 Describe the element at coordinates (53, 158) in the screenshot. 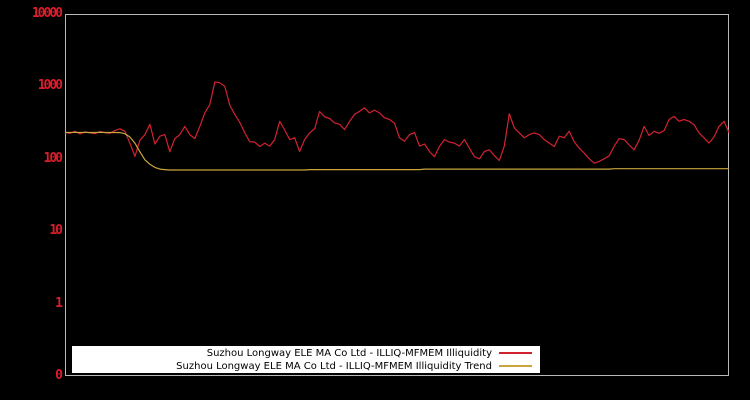

I see `y-tick-label-100: 100` at that location.